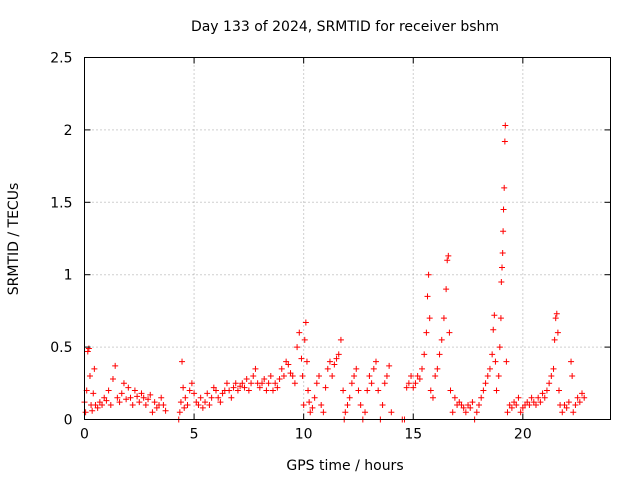  I want to click on x-axis-label: GPS time / hours, so click(344, 466).